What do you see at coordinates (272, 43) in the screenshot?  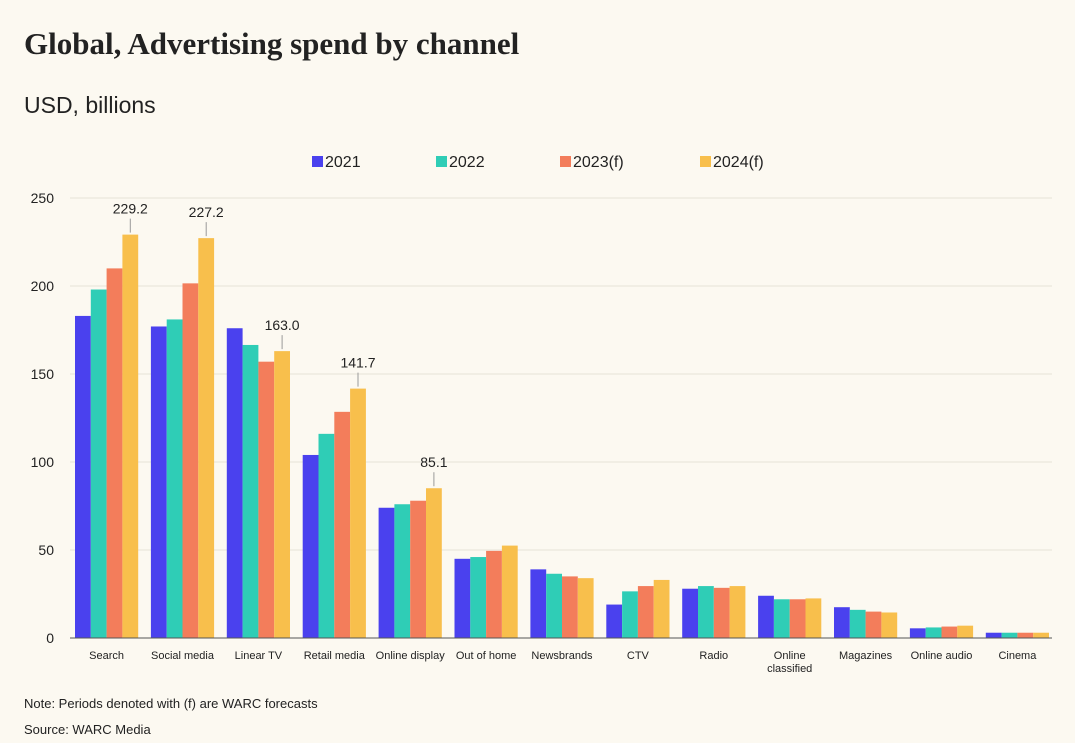 I see `chart-title: Global, Advertising spend by channel` at bounding box center [272, 43].